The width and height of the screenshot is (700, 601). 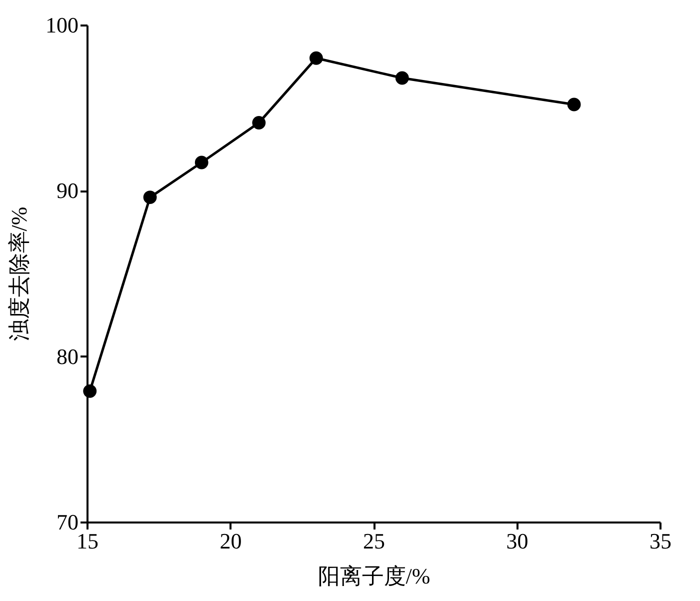 I want to click on x-tick-label: 35, so click(x=661, y=541).